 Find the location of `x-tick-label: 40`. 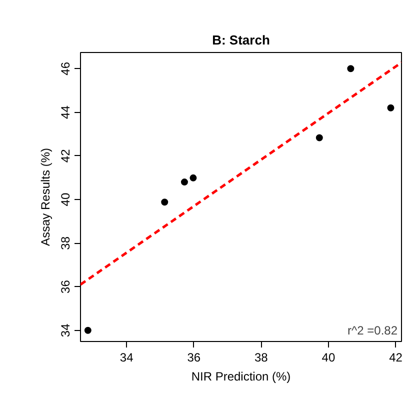

x-tick-label: 40 is located at coordinates (329, 357).